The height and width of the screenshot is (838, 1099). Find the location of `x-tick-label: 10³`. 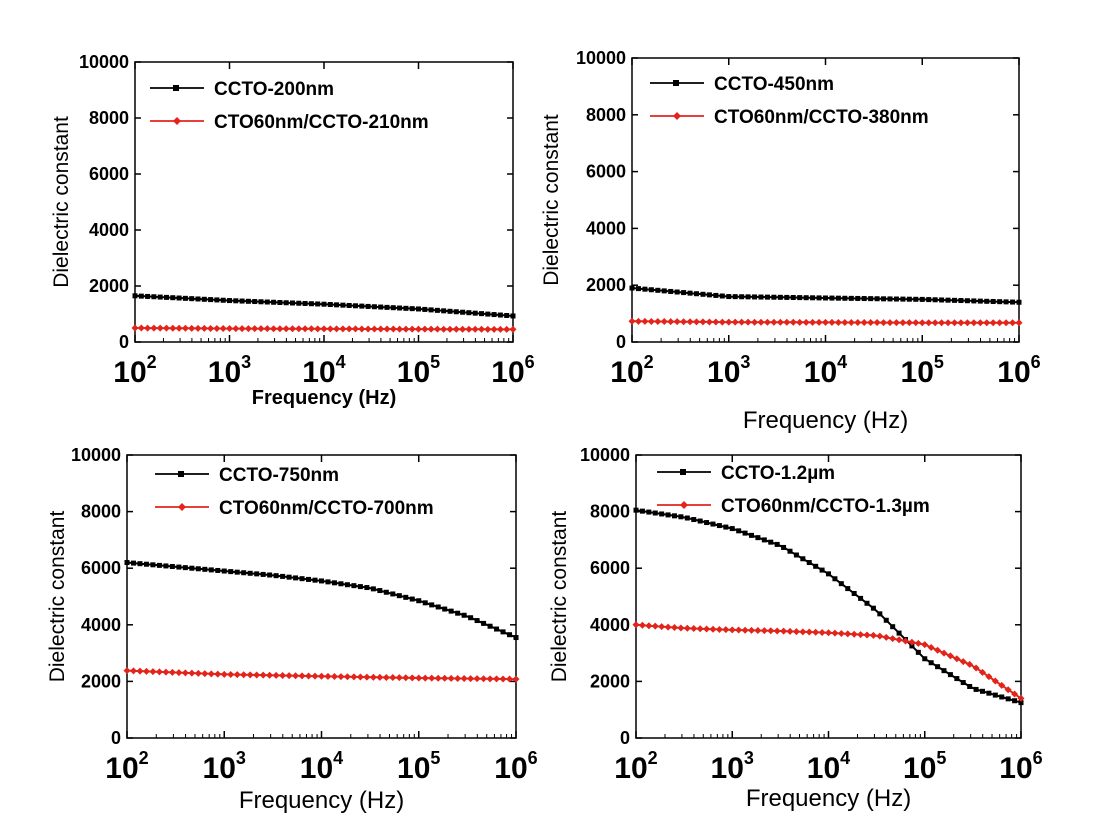

x-tick-label: 10³ is located at coordinates (229, 370).